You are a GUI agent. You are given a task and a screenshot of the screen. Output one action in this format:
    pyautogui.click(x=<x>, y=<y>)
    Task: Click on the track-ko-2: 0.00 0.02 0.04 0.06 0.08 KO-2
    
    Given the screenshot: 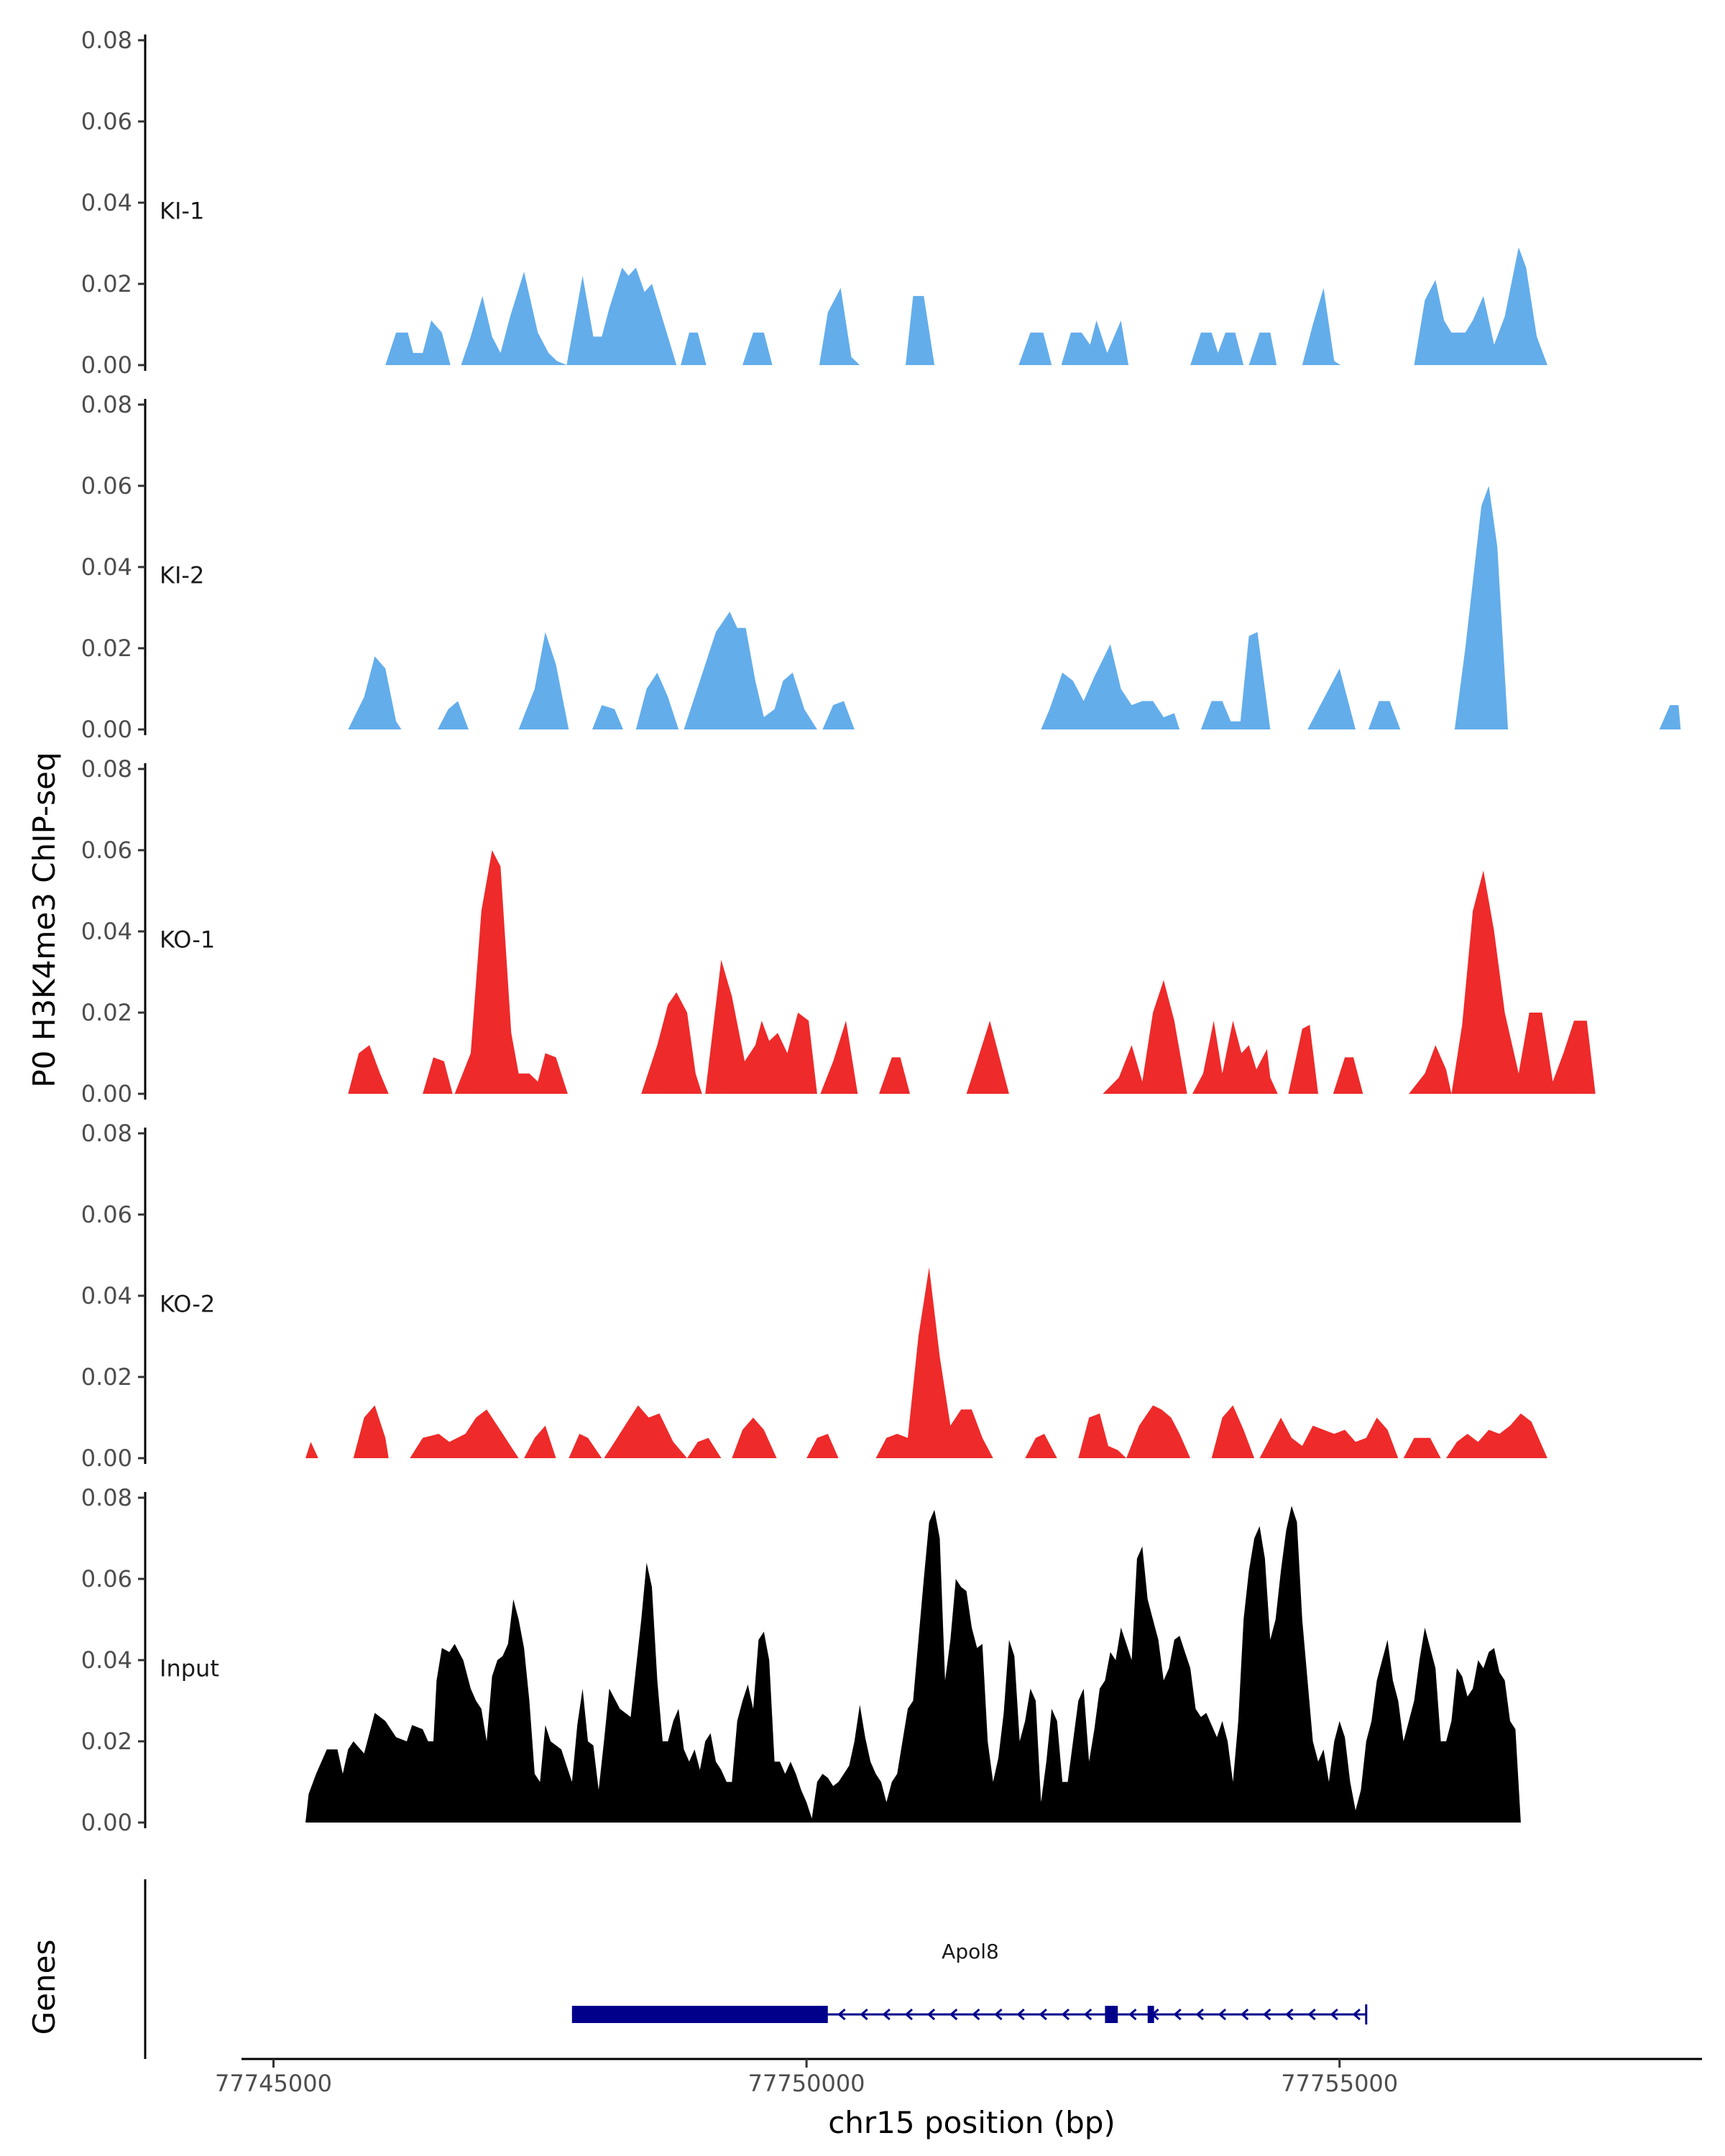 What is the action you would take?
    pyautogui.click(x=814, y=1296)
    